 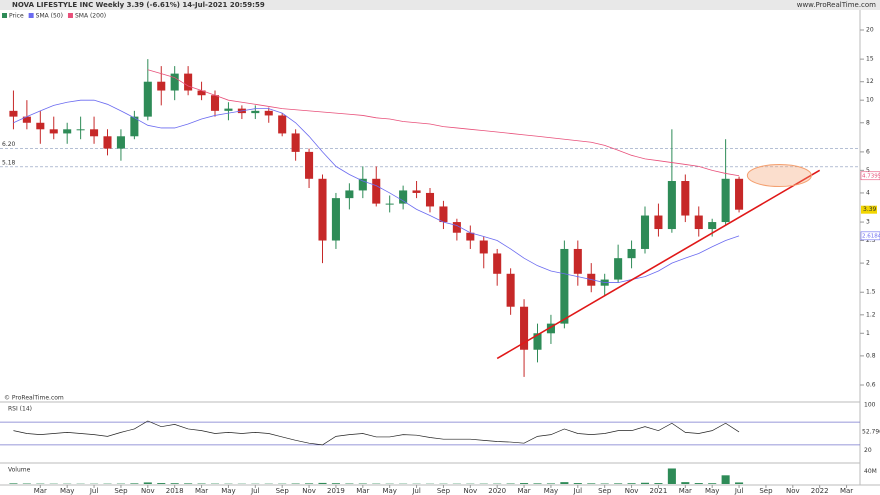 What do you see at coordinates (871, 240) in the screenshot?
I see `y-tick-label: 2.5` at bounding box center [871, 240].